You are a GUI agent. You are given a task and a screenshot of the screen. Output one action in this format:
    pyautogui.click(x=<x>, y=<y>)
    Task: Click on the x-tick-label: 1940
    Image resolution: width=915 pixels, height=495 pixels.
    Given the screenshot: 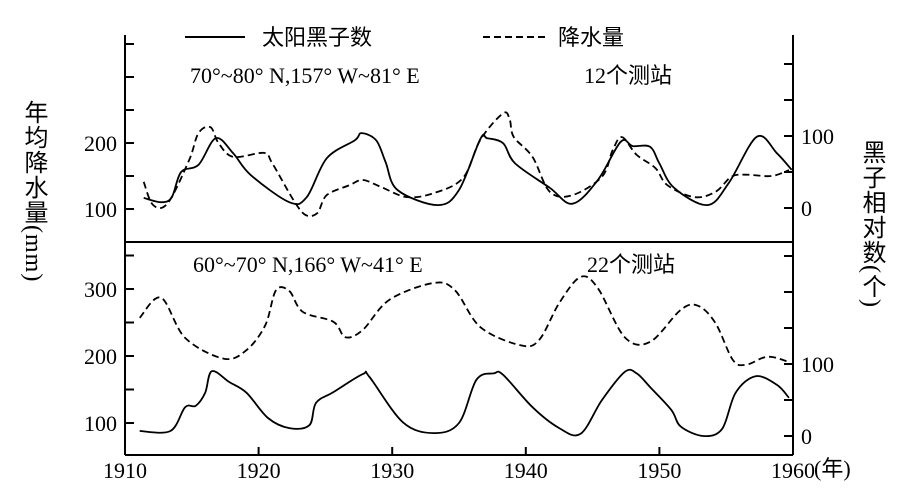 What is the action you would take?
    pyautogui.click(x=526, y=470)
    